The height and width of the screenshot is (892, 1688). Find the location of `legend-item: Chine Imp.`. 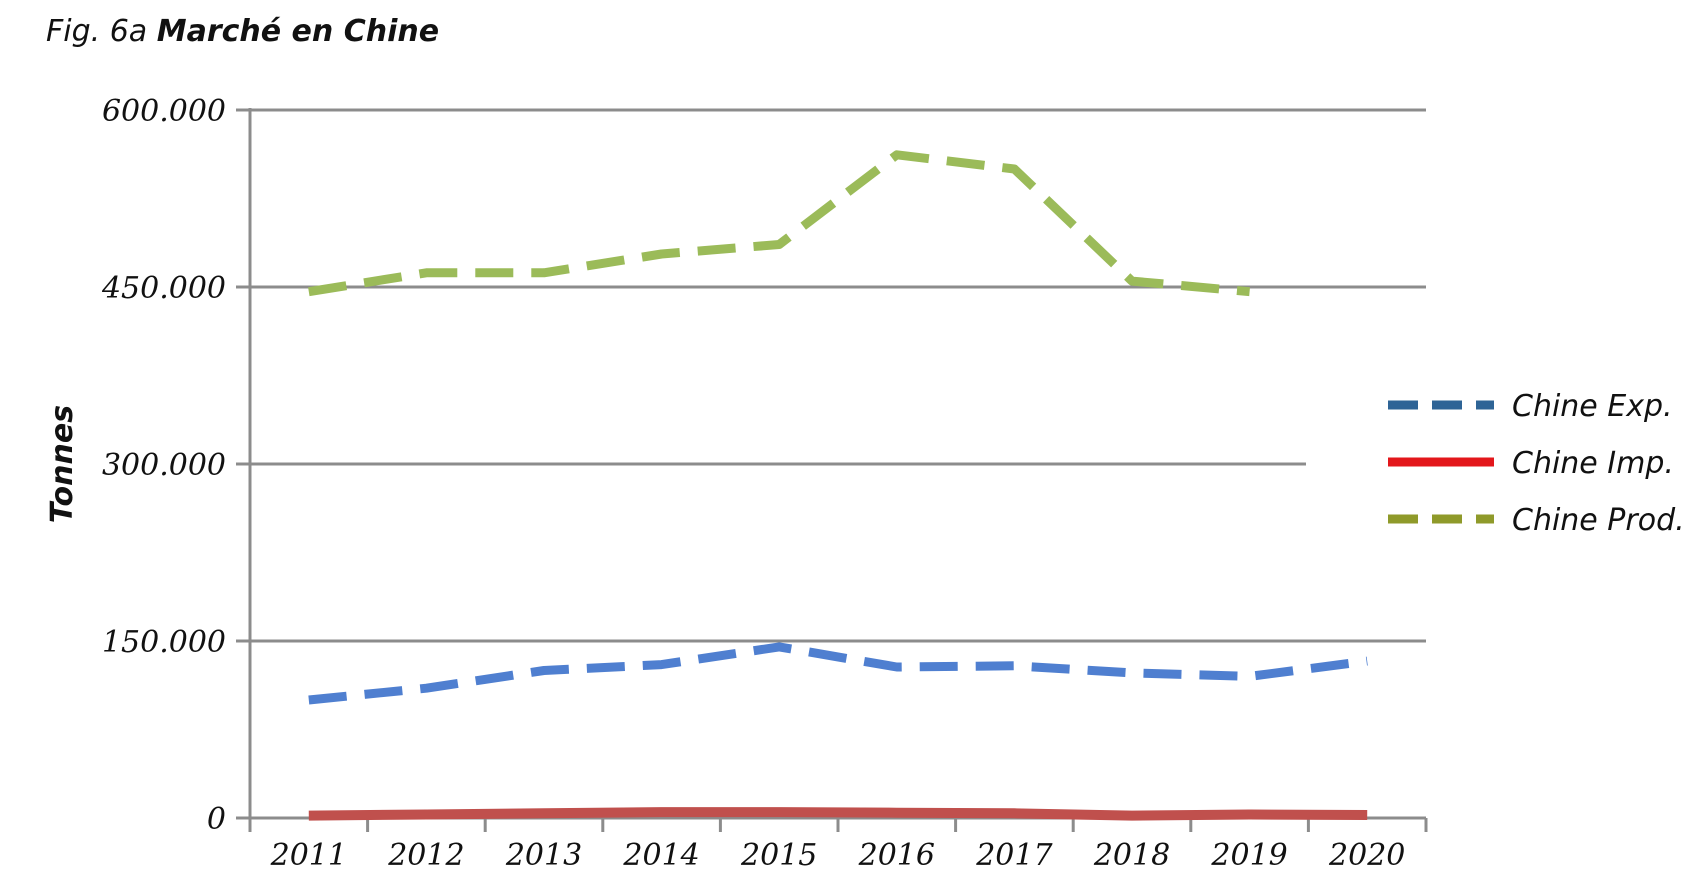

legend-item: Chine Imp. is located at coordinates (1531, 463).